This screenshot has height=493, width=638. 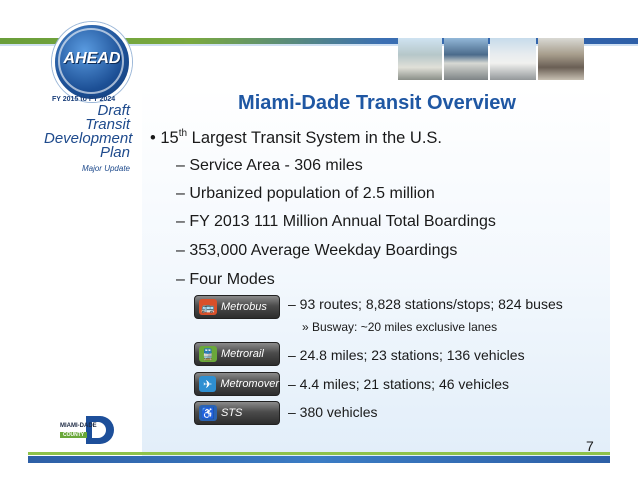 I want to click on metrobus-badge: 🚌 Metrobus, so click(x=237, y=307).